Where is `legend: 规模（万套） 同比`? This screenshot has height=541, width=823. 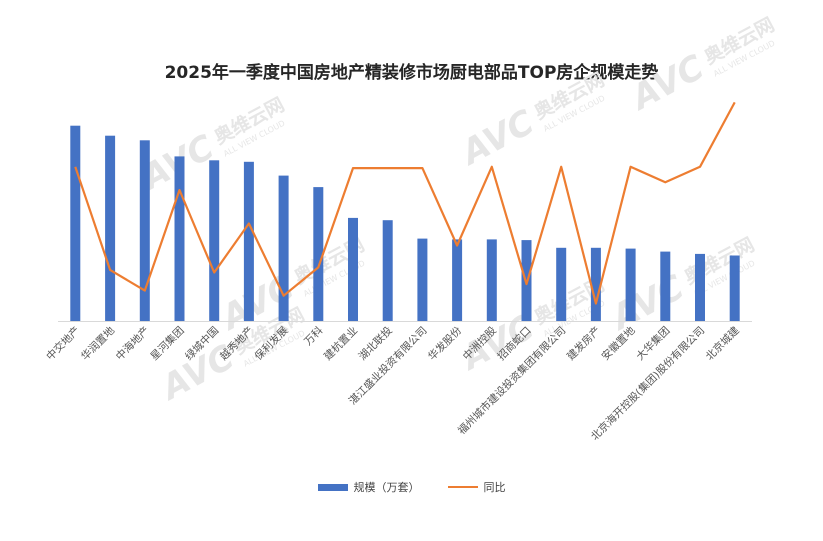
legend: 规模（万套） 同比 is located at coordinates (411, 487).